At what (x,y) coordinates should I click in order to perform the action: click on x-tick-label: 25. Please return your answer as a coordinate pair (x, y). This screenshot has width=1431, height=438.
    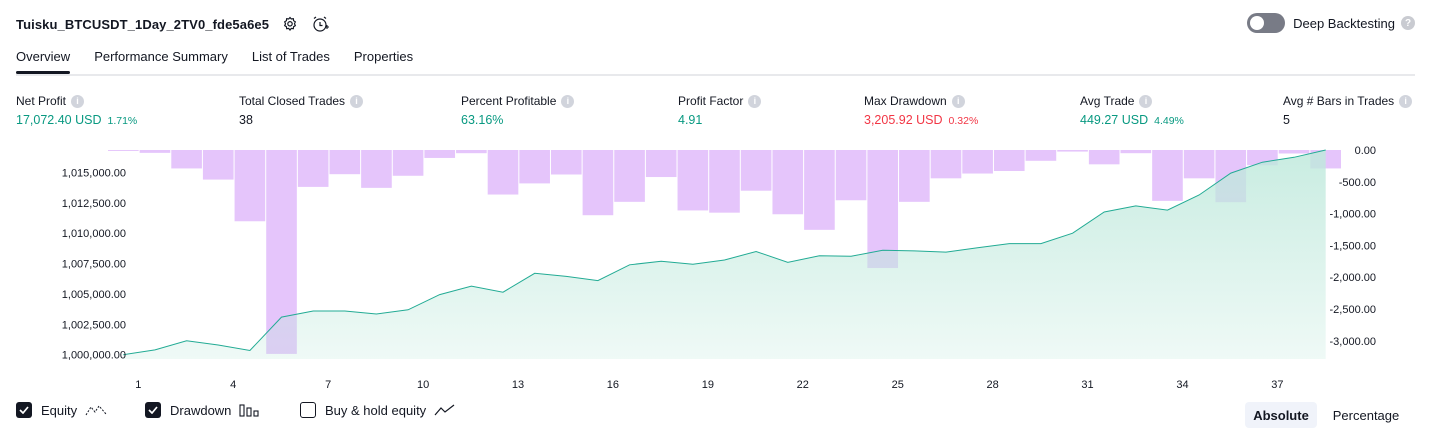
    Looking at the image, I should click on (898, 385).